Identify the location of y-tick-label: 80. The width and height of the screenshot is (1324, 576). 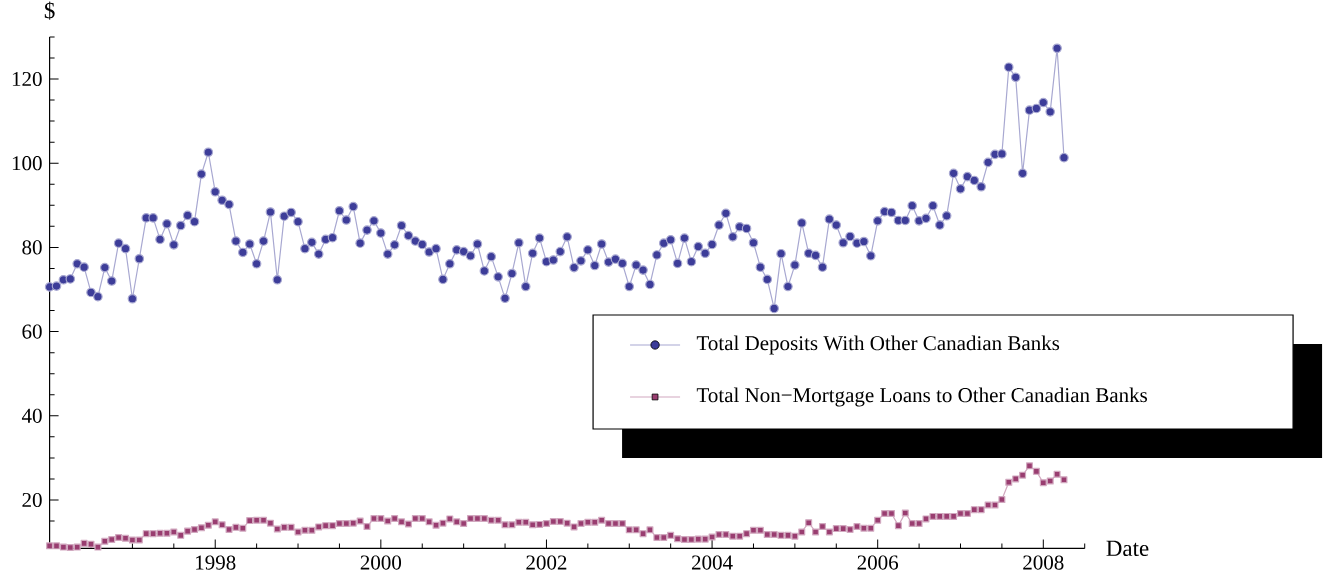
(32, 247).